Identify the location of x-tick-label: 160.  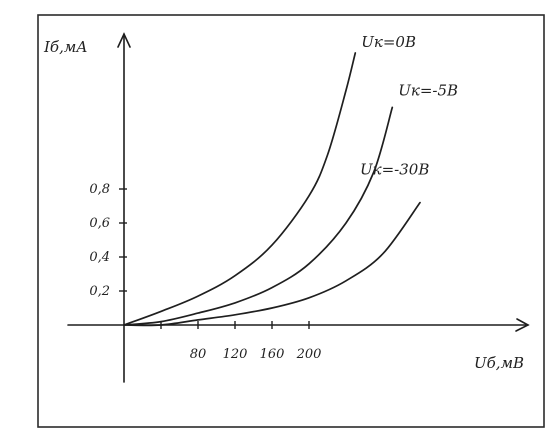
(272, 354).